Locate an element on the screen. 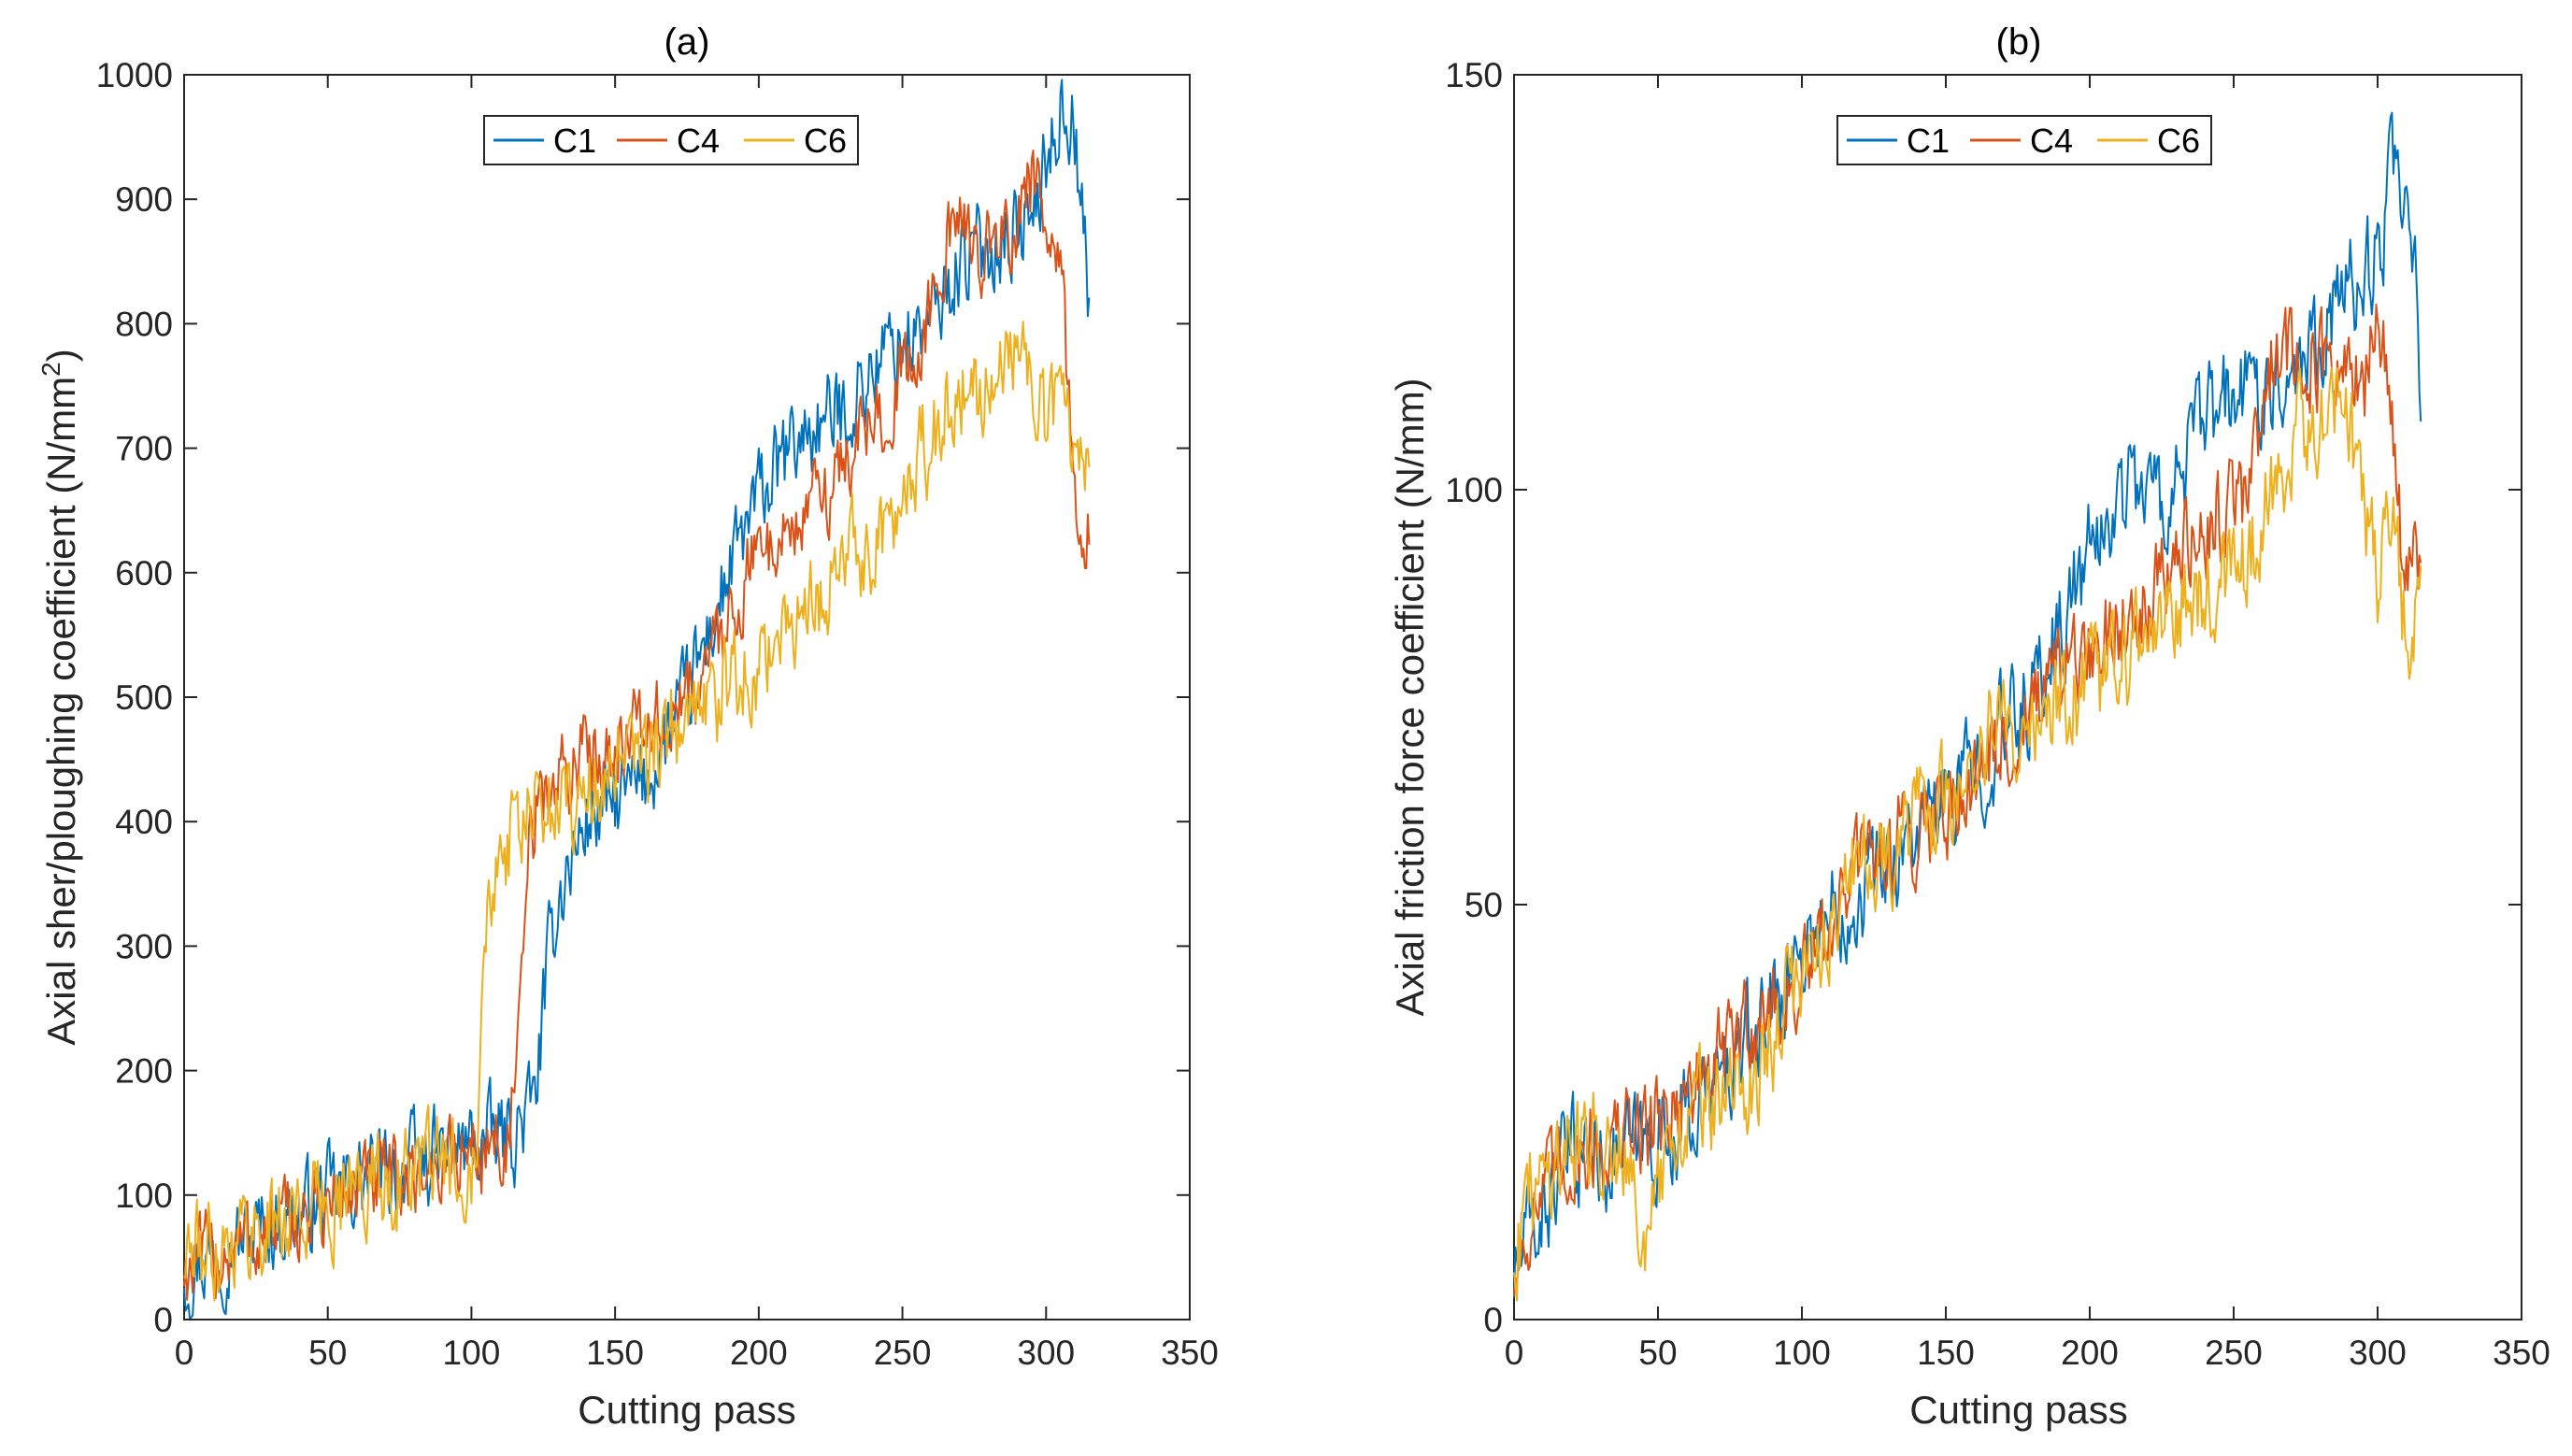 Image resolution: width=2572 pixels, height=1456 pixels. y-axis-label: Axial sher/ploughing coefficient (N/mm2) is located at coordinates (59, 697).